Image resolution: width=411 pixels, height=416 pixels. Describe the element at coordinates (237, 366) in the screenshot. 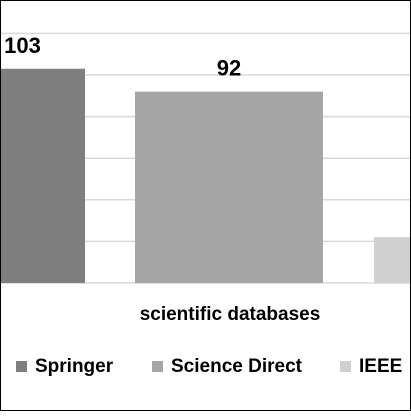

I see `legend-label-science-direct: Science Direct` at that location.